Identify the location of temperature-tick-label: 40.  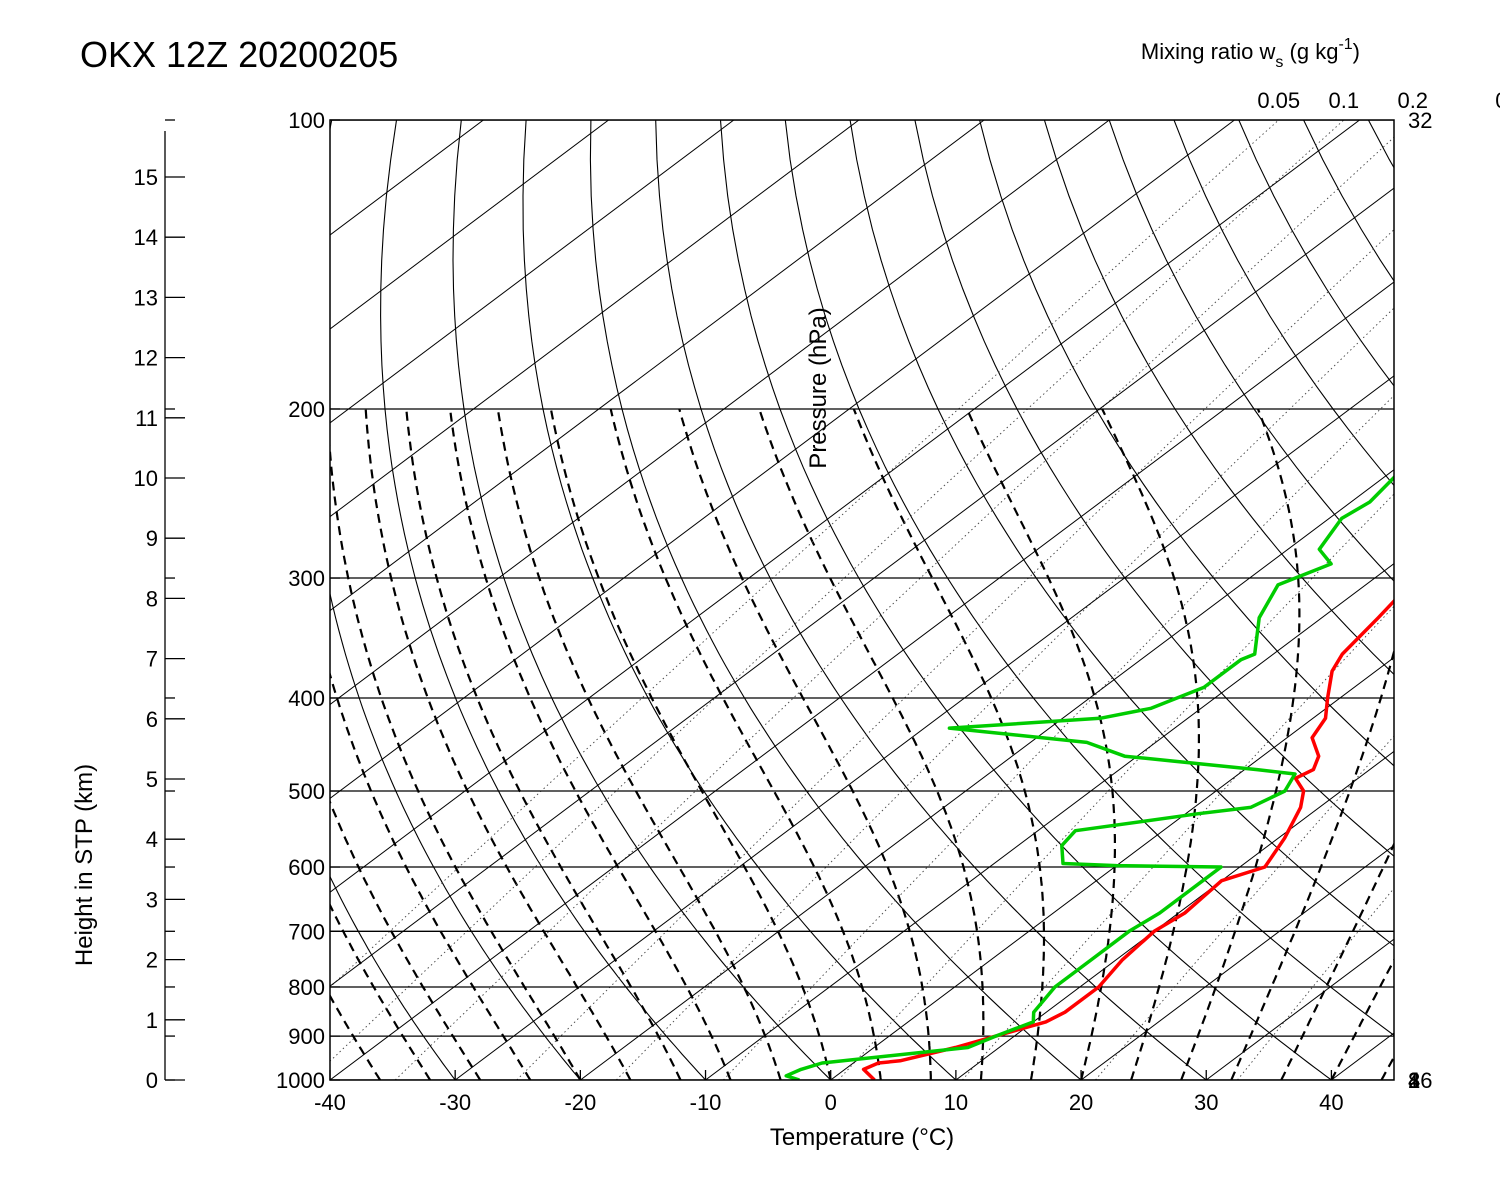
(1331, 1102).